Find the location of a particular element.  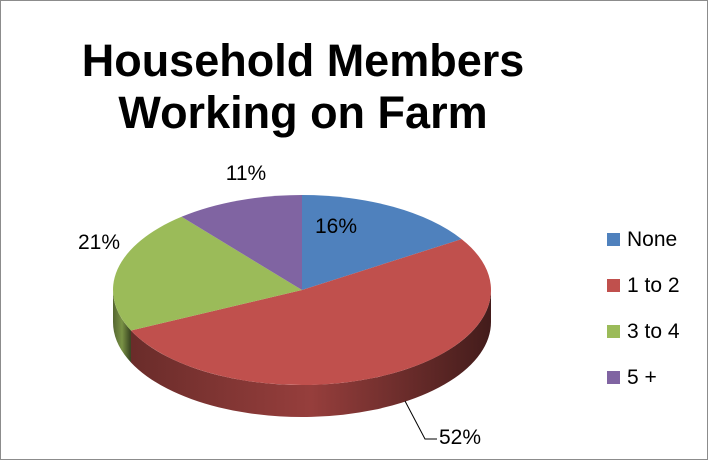

data-label-3-to-4: 21% is located at coordinates (99, 242).